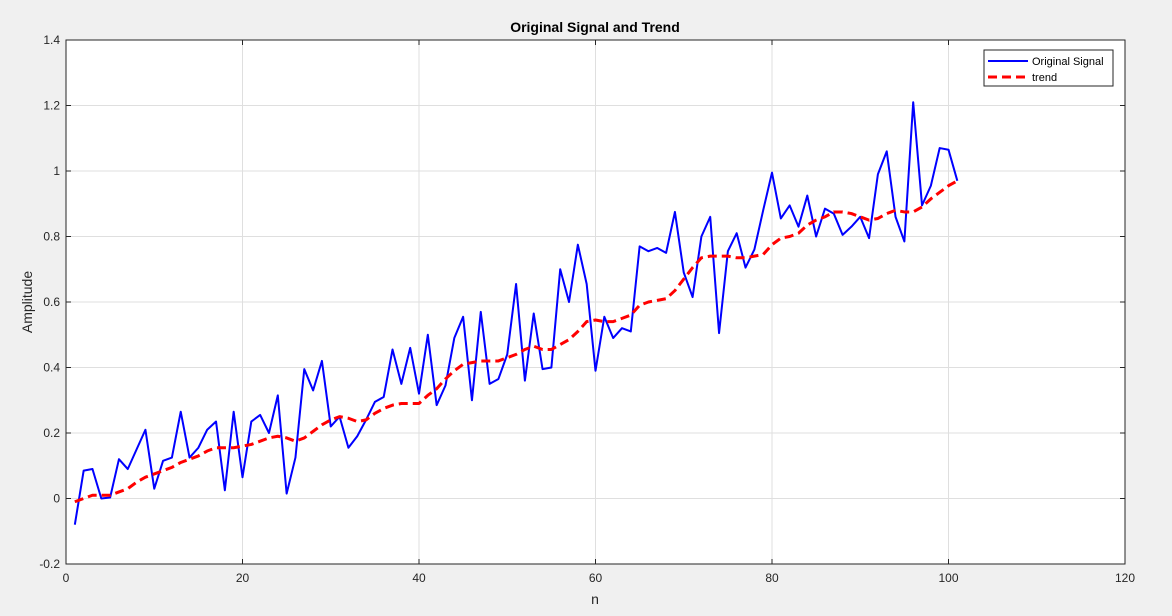  What do you see at coordinates (595, 599) in the screenshot?
I see `x-axis-label: n` at bounding box center [595, 599].